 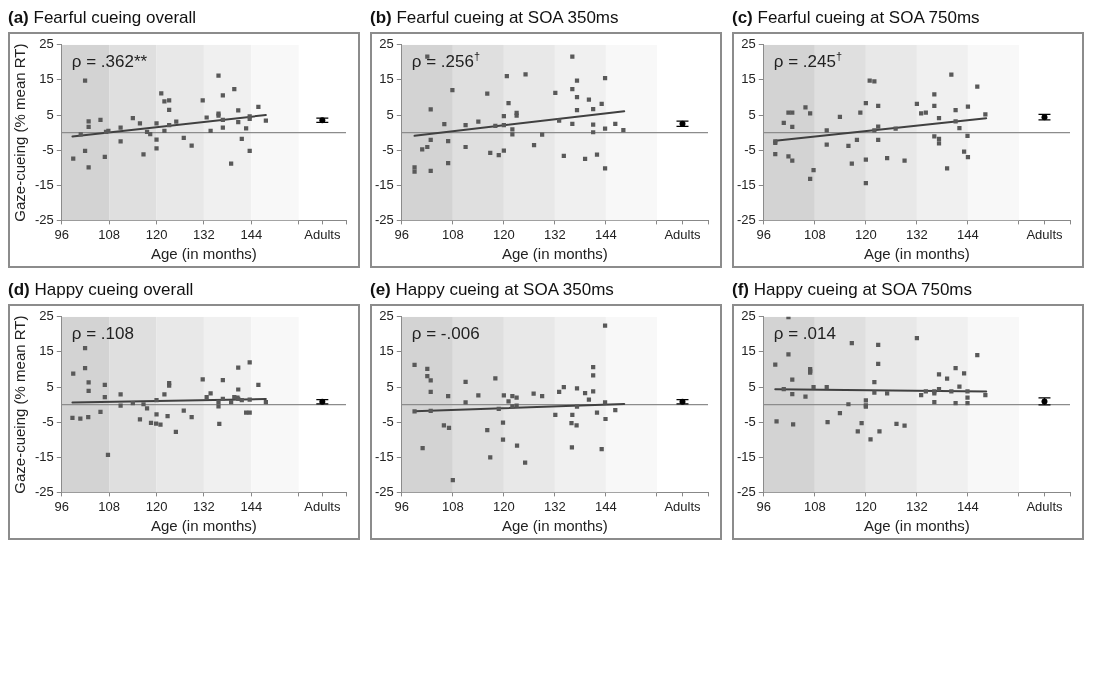 What do you see at coordinates (446, 60) in the screenshot?
I see `annotation: ρ = .256†` at bounding box center [446, 60].